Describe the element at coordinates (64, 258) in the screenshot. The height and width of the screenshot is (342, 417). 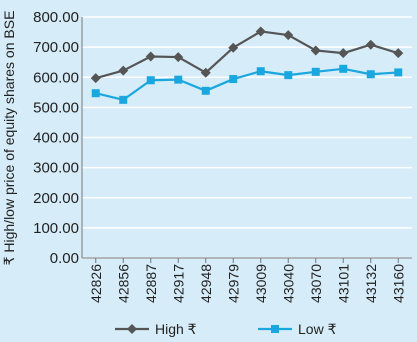
I see `y-tick-label: 0.00` at that location.